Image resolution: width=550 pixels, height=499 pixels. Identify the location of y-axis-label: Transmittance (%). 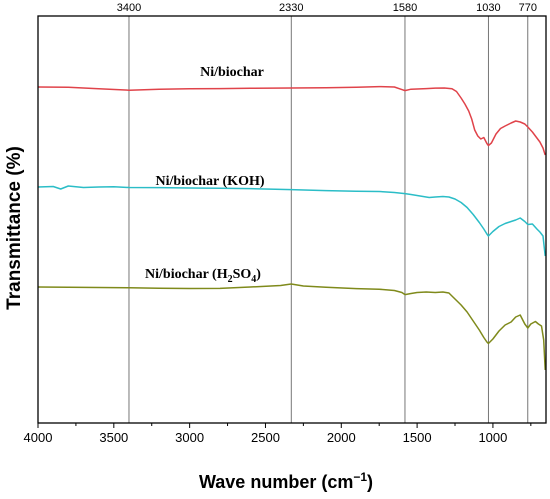
(14, 228).